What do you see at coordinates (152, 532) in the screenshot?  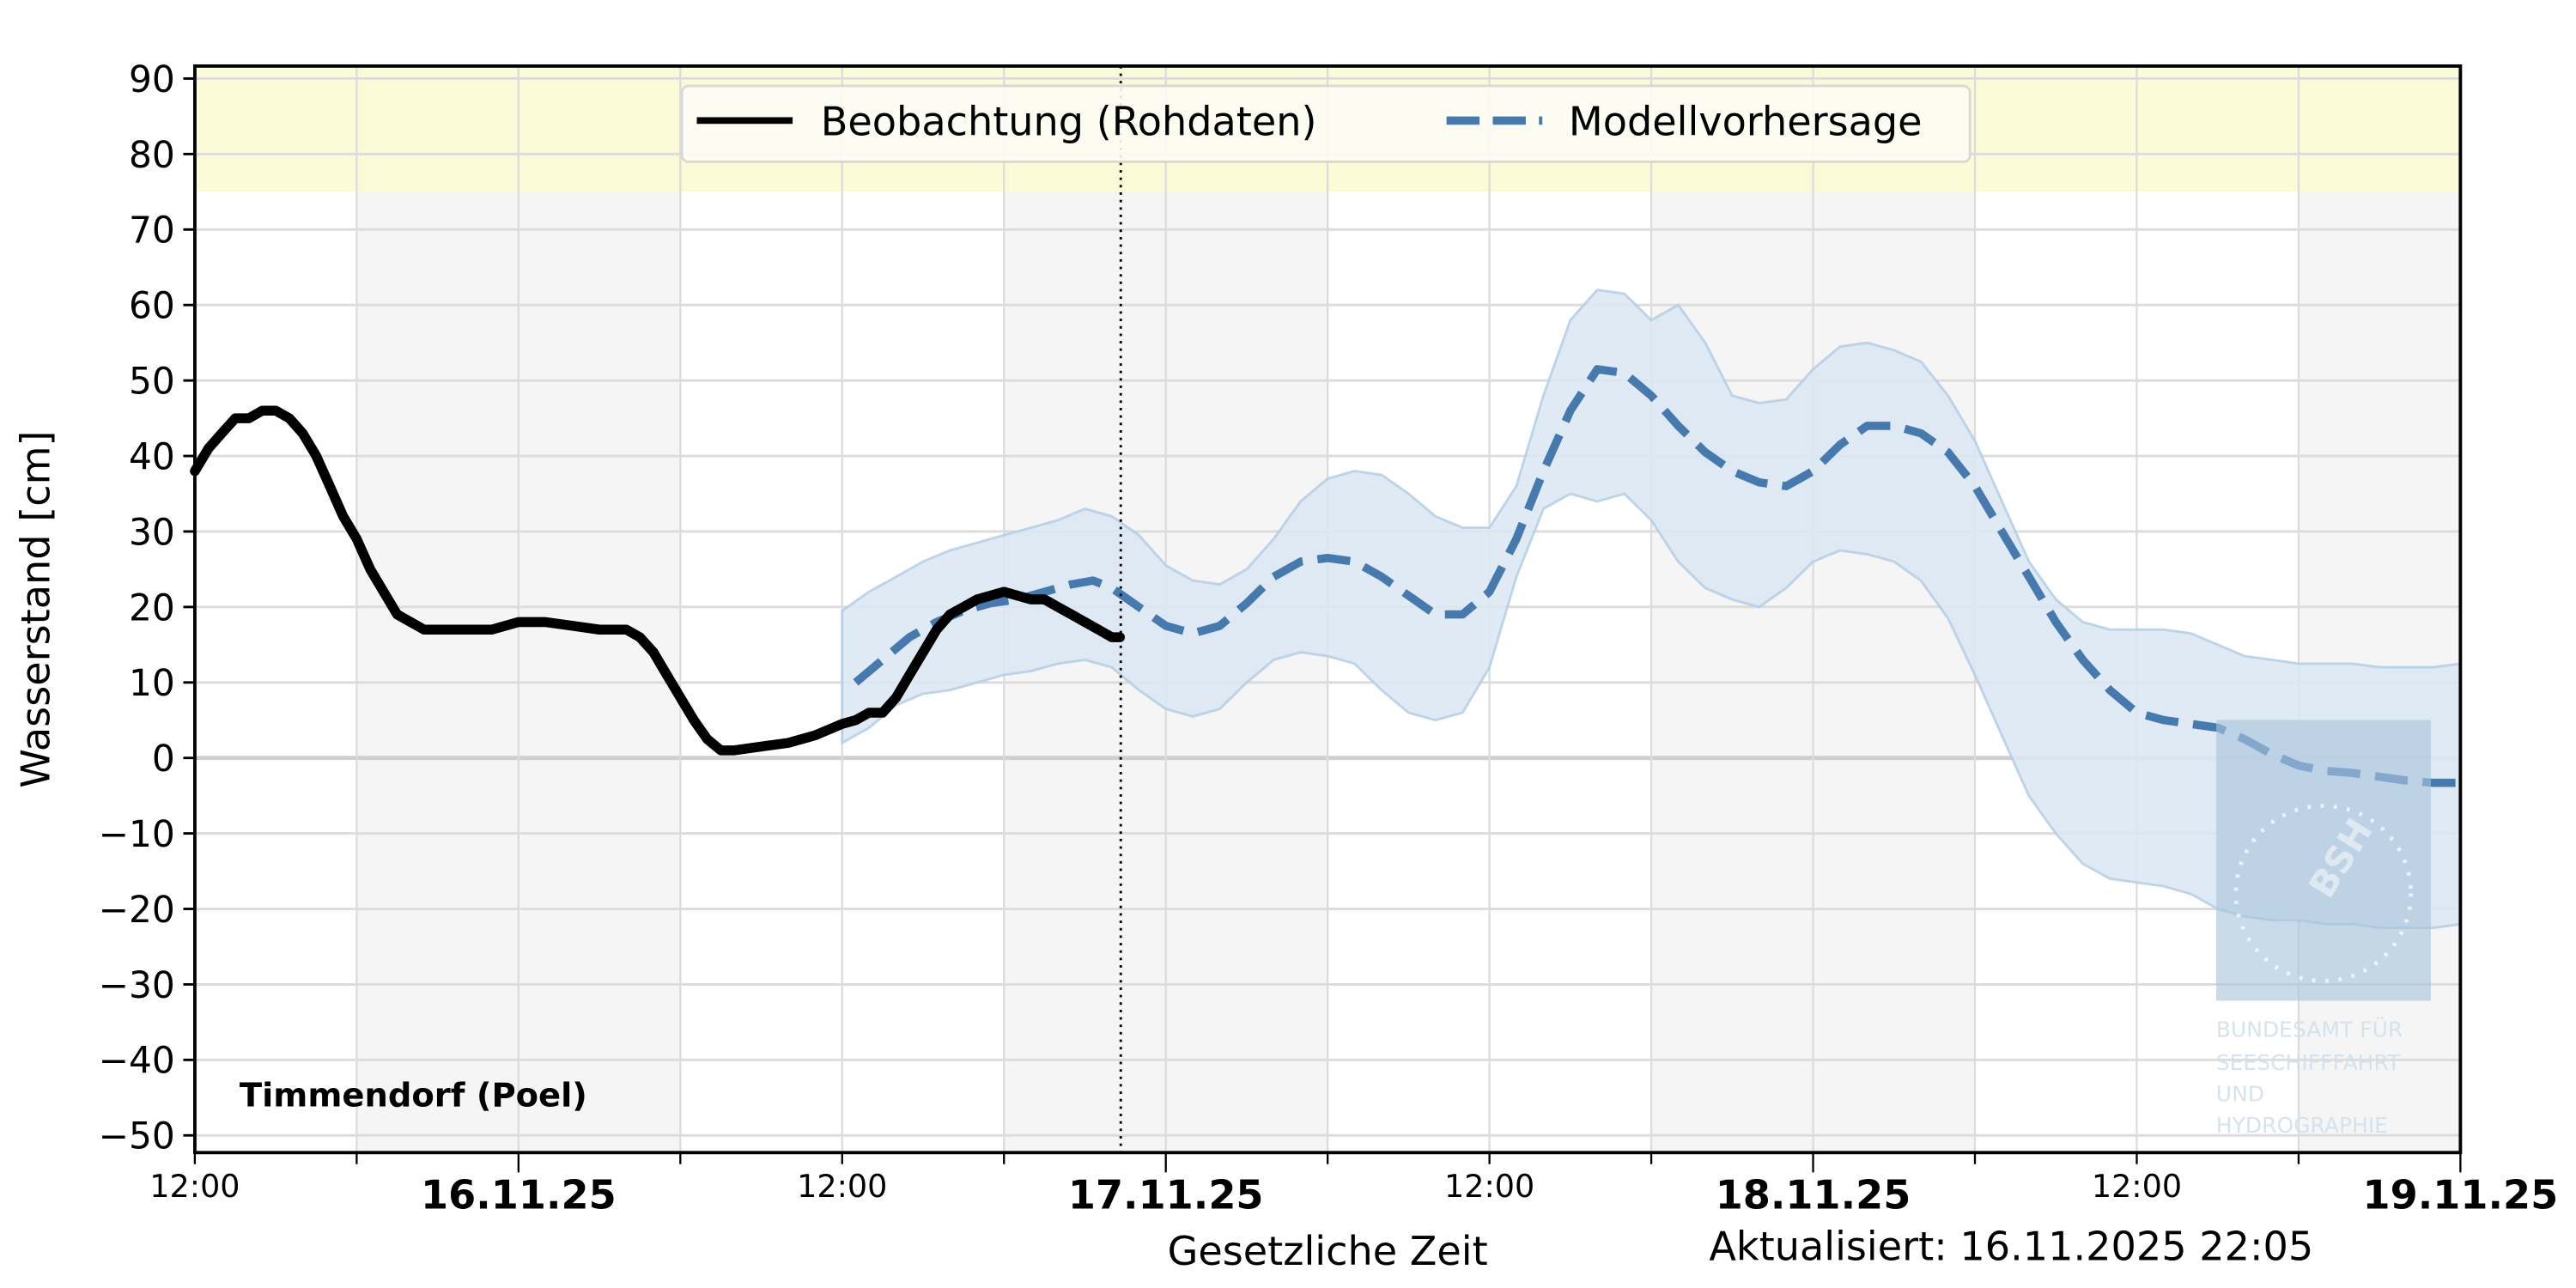 I see `y-tick-label: 30` at bounding box center [152, 532].